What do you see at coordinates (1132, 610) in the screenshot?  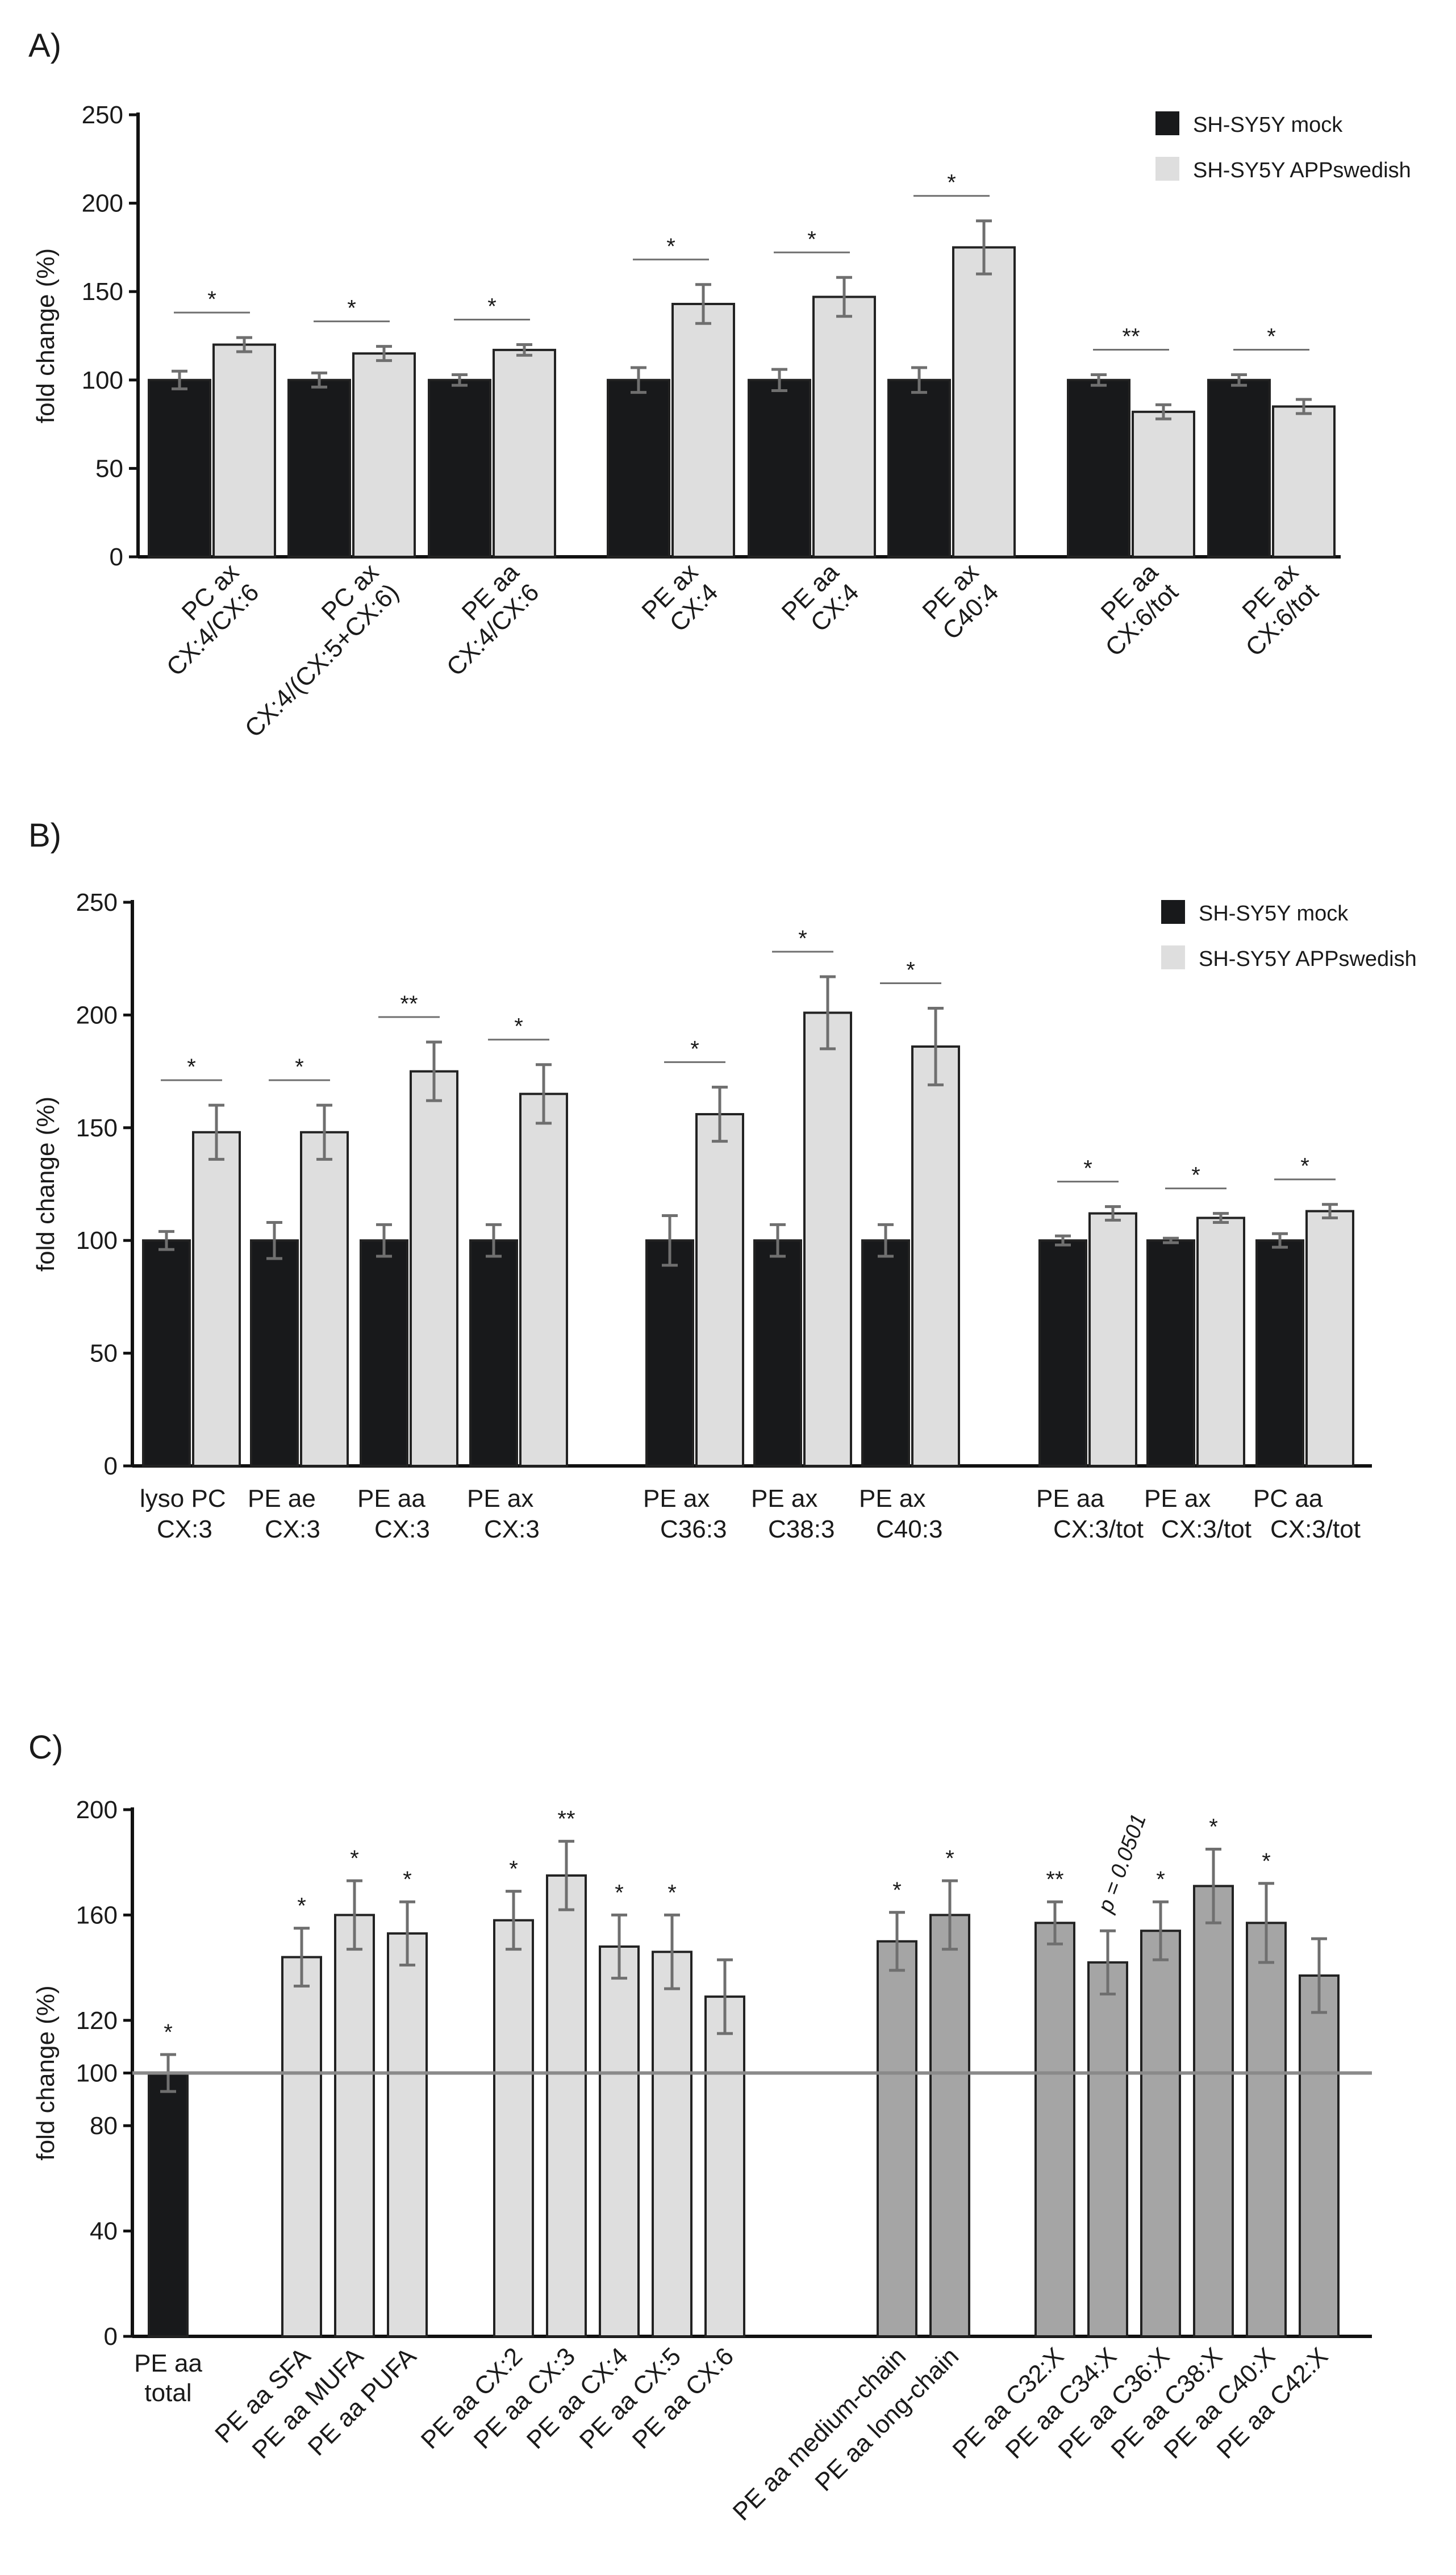 I see `category-label: PE aaCX:6/tot` at bounding box center [1132, 610].